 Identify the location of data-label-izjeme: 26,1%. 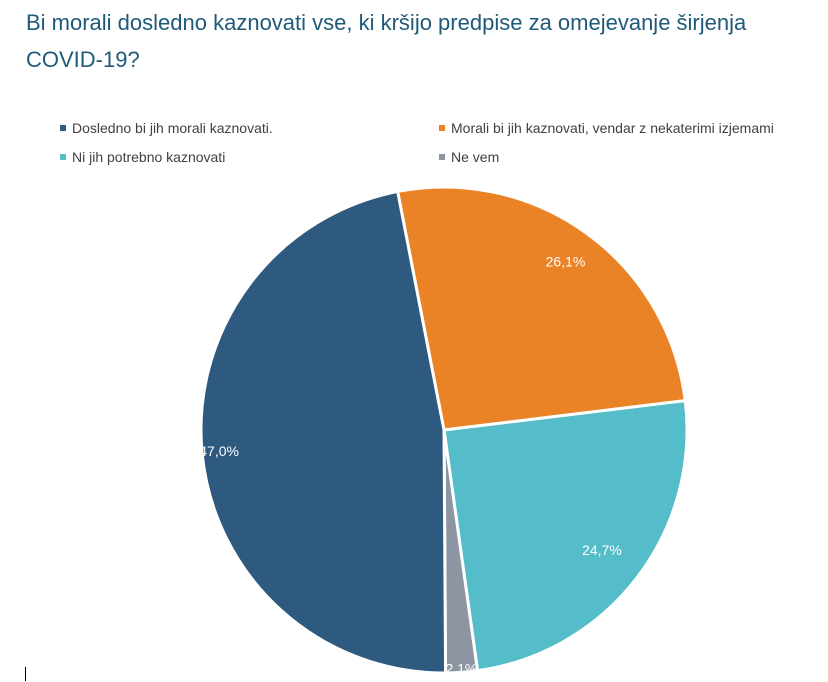
(566, 262).